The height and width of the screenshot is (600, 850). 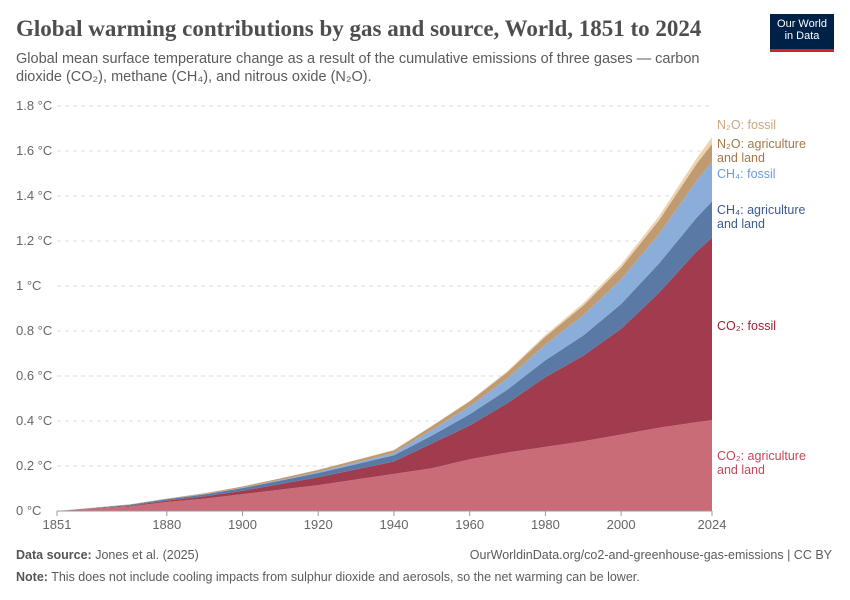 I want to click on series-label: CO₂: agriculture and land, so click(x=761, y=463).